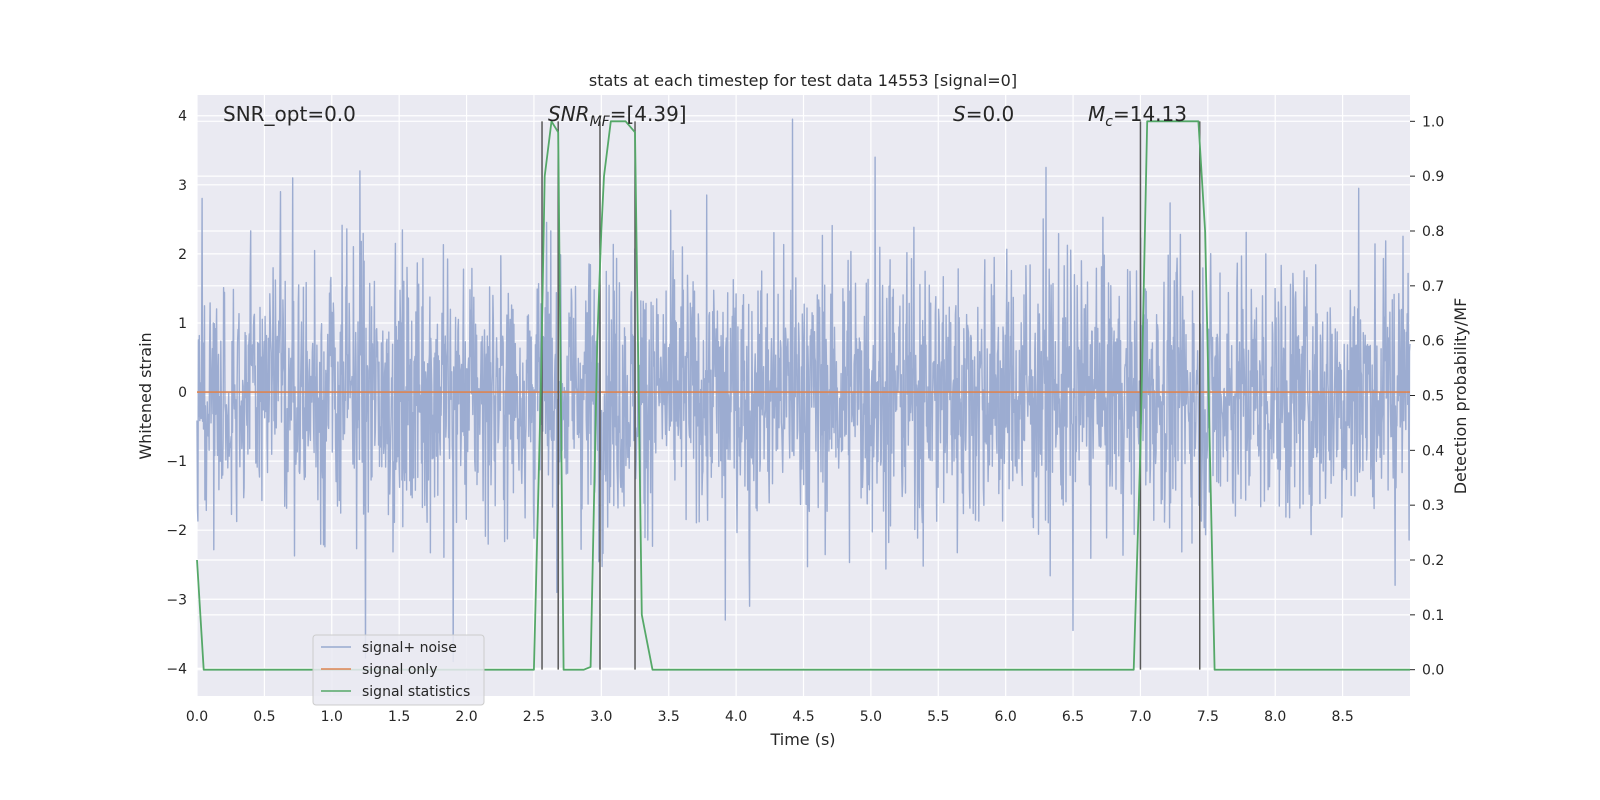 This screenshot has height=800, width=1600. I want to click on y2-tick-label: 0.9, so click(1433, 177).